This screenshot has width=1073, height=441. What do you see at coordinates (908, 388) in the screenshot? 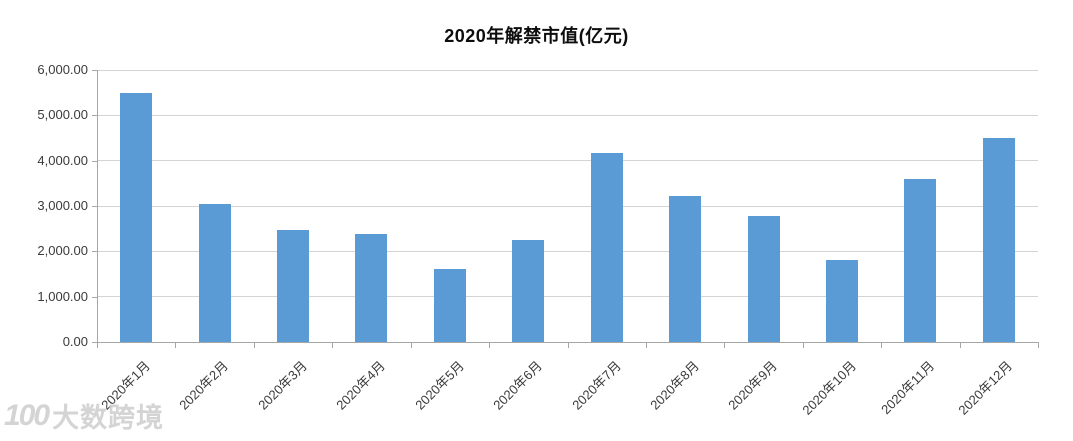
I see `x-axis-label-text: 2020年11月` at bounding box center [908, 388].